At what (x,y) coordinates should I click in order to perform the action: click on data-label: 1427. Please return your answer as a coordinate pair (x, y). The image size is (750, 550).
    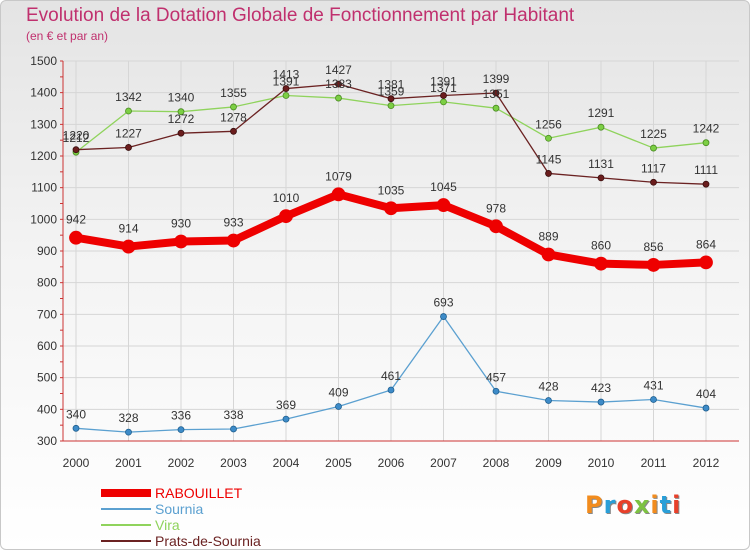
    Looking at the image, I should click on (338, 70).